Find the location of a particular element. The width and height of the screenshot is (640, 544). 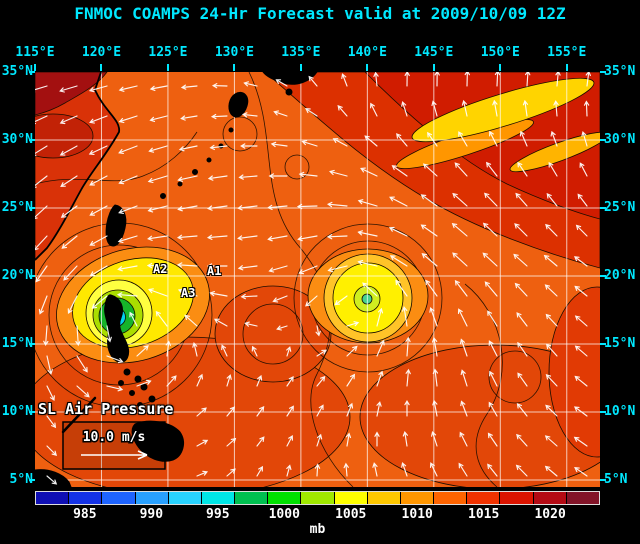

lon-tick-label: 155°E is located at coordinates (567, 52).